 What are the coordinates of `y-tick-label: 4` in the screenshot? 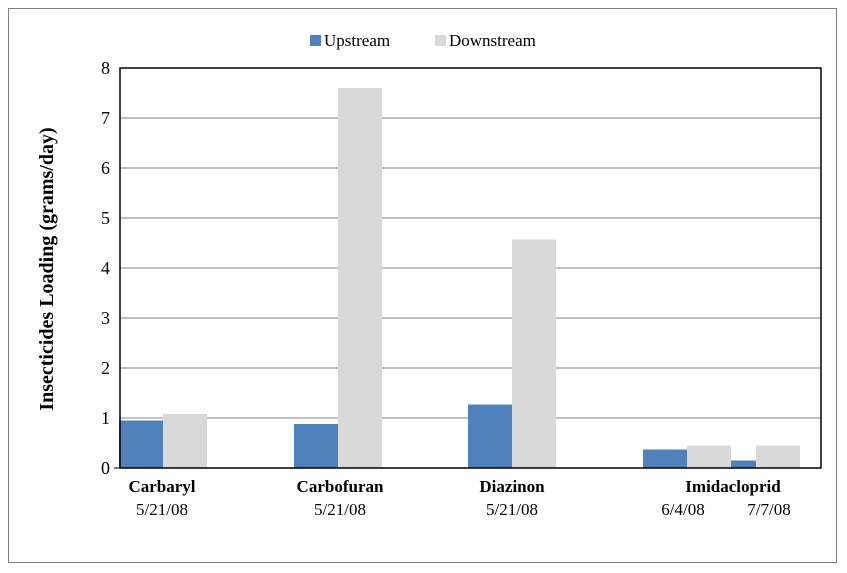 It's located at (105, 268).